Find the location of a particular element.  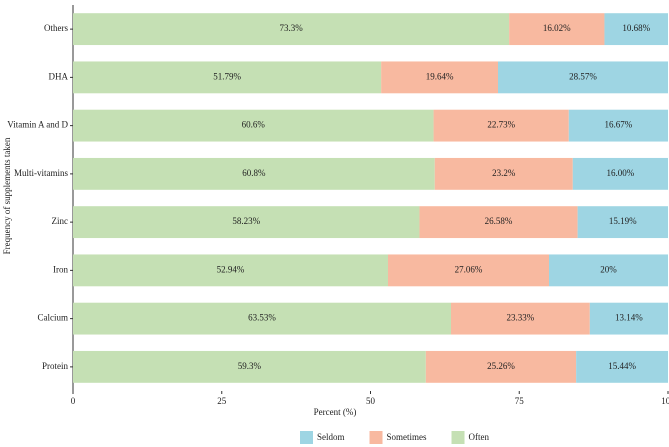

data-label: 27.06% is located at coordinates (469, 269).